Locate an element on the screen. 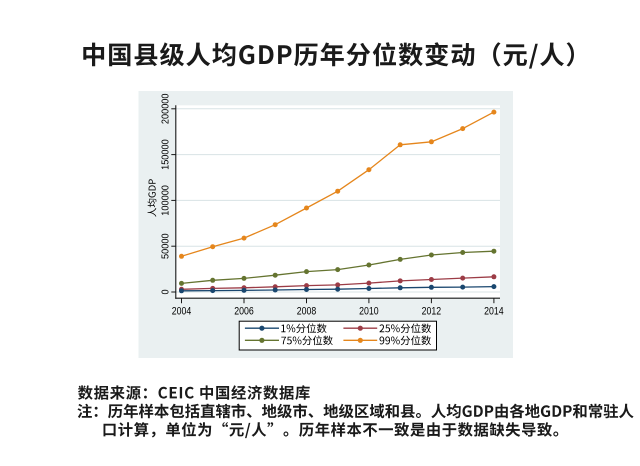 Image resolution: width=640 pixels, height=466 pixels. svg-text: 100000 is located at coordinates (165, 200).